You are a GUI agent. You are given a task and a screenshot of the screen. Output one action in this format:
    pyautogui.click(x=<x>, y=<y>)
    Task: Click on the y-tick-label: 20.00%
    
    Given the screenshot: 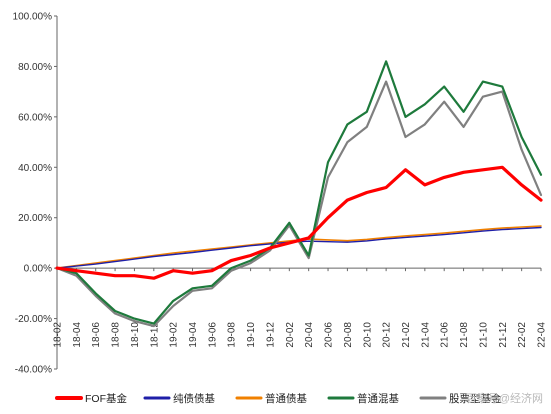 What is the action you would take?
    pyautogui.click(x=35, y=218)
    